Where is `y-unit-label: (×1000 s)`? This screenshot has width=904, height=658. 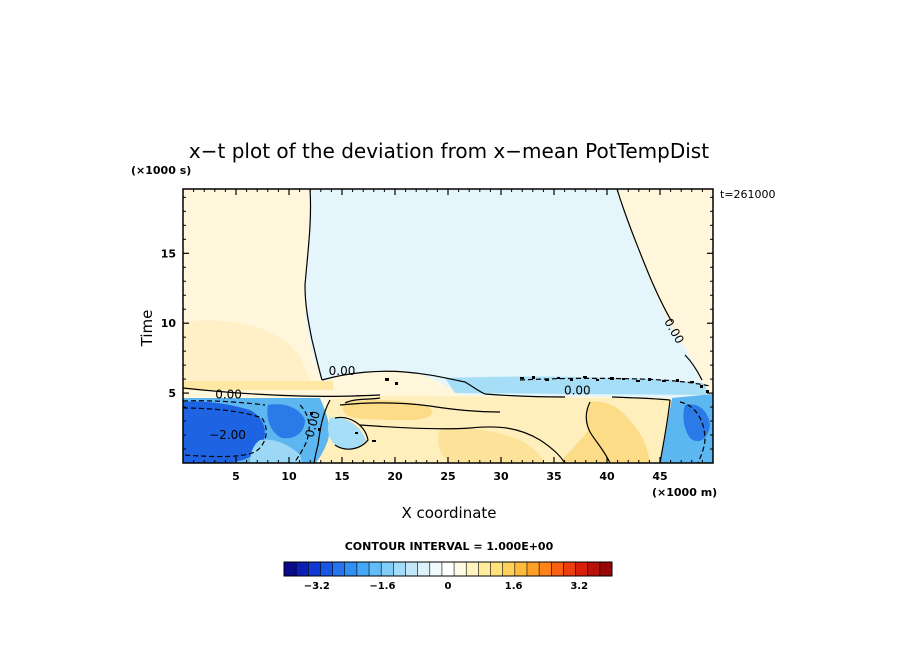 y-unit-label: (×1000 s) is located at coordinates (161, 170).